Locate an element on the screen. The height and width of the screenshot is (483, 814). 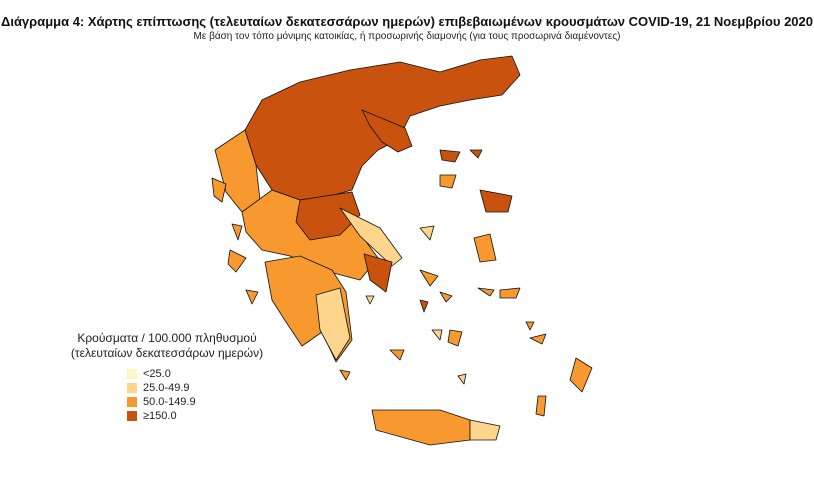
region-peloponnese-east is located at coordinates (333, 324).